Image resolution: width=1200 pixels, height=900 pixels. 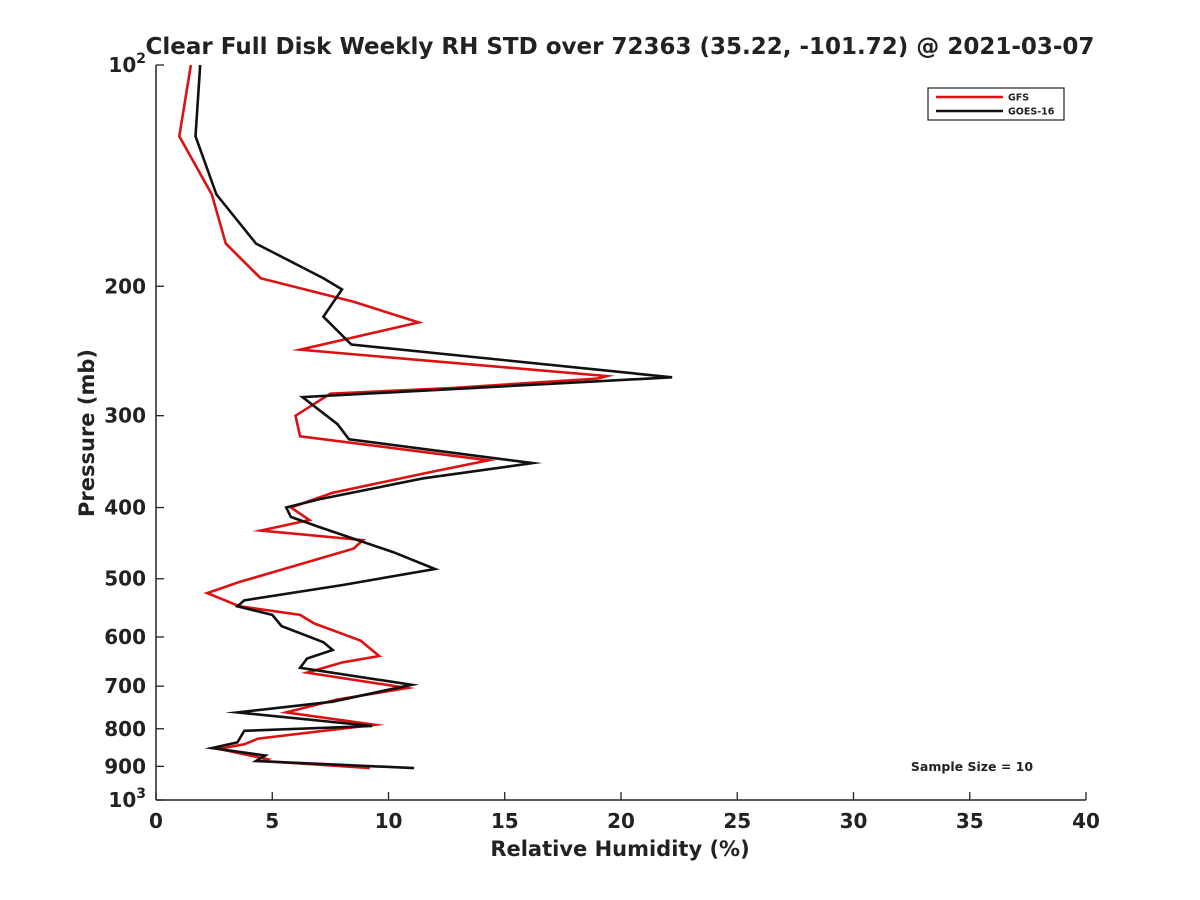 What do you see at coordinates (1086, 821) in the screenshot?
I see `x-tick-label: 40` at bounding box center [1086, 821].